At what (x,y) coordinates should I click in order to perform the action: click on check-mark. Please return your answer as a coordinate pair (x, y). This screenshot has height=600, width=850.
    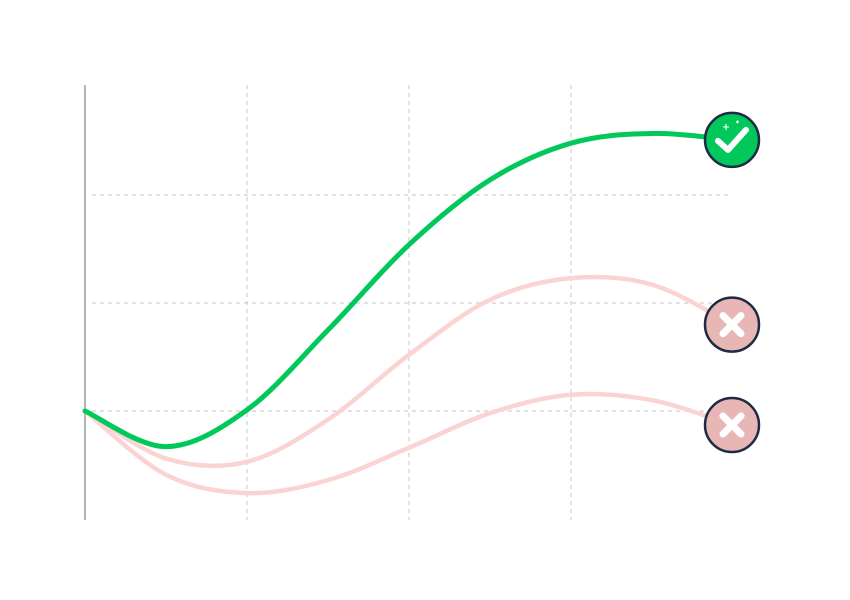
    Looking at the image, I should click on (732, 139).